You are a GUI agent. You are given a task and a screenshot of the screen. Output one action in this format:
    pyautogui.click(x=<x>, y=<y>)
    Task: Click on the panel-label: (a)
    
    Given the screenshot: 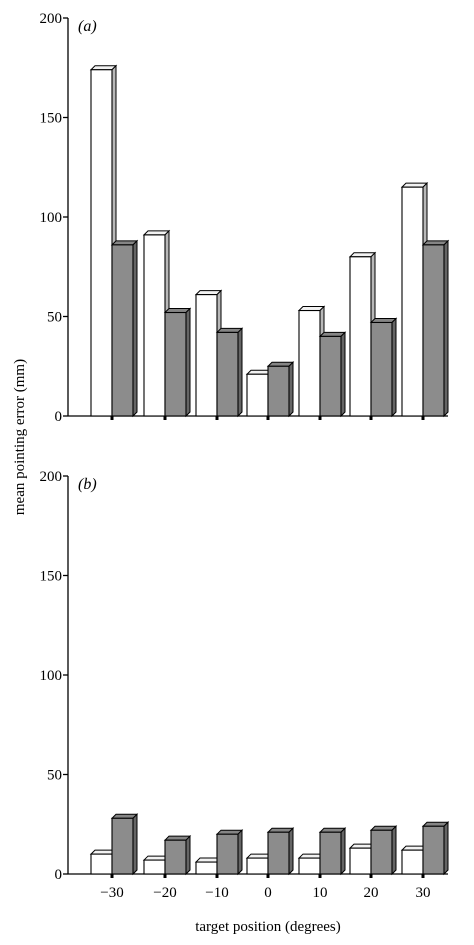 What is the action you would take?
    pyautogui.click(x=87, y=26)
    